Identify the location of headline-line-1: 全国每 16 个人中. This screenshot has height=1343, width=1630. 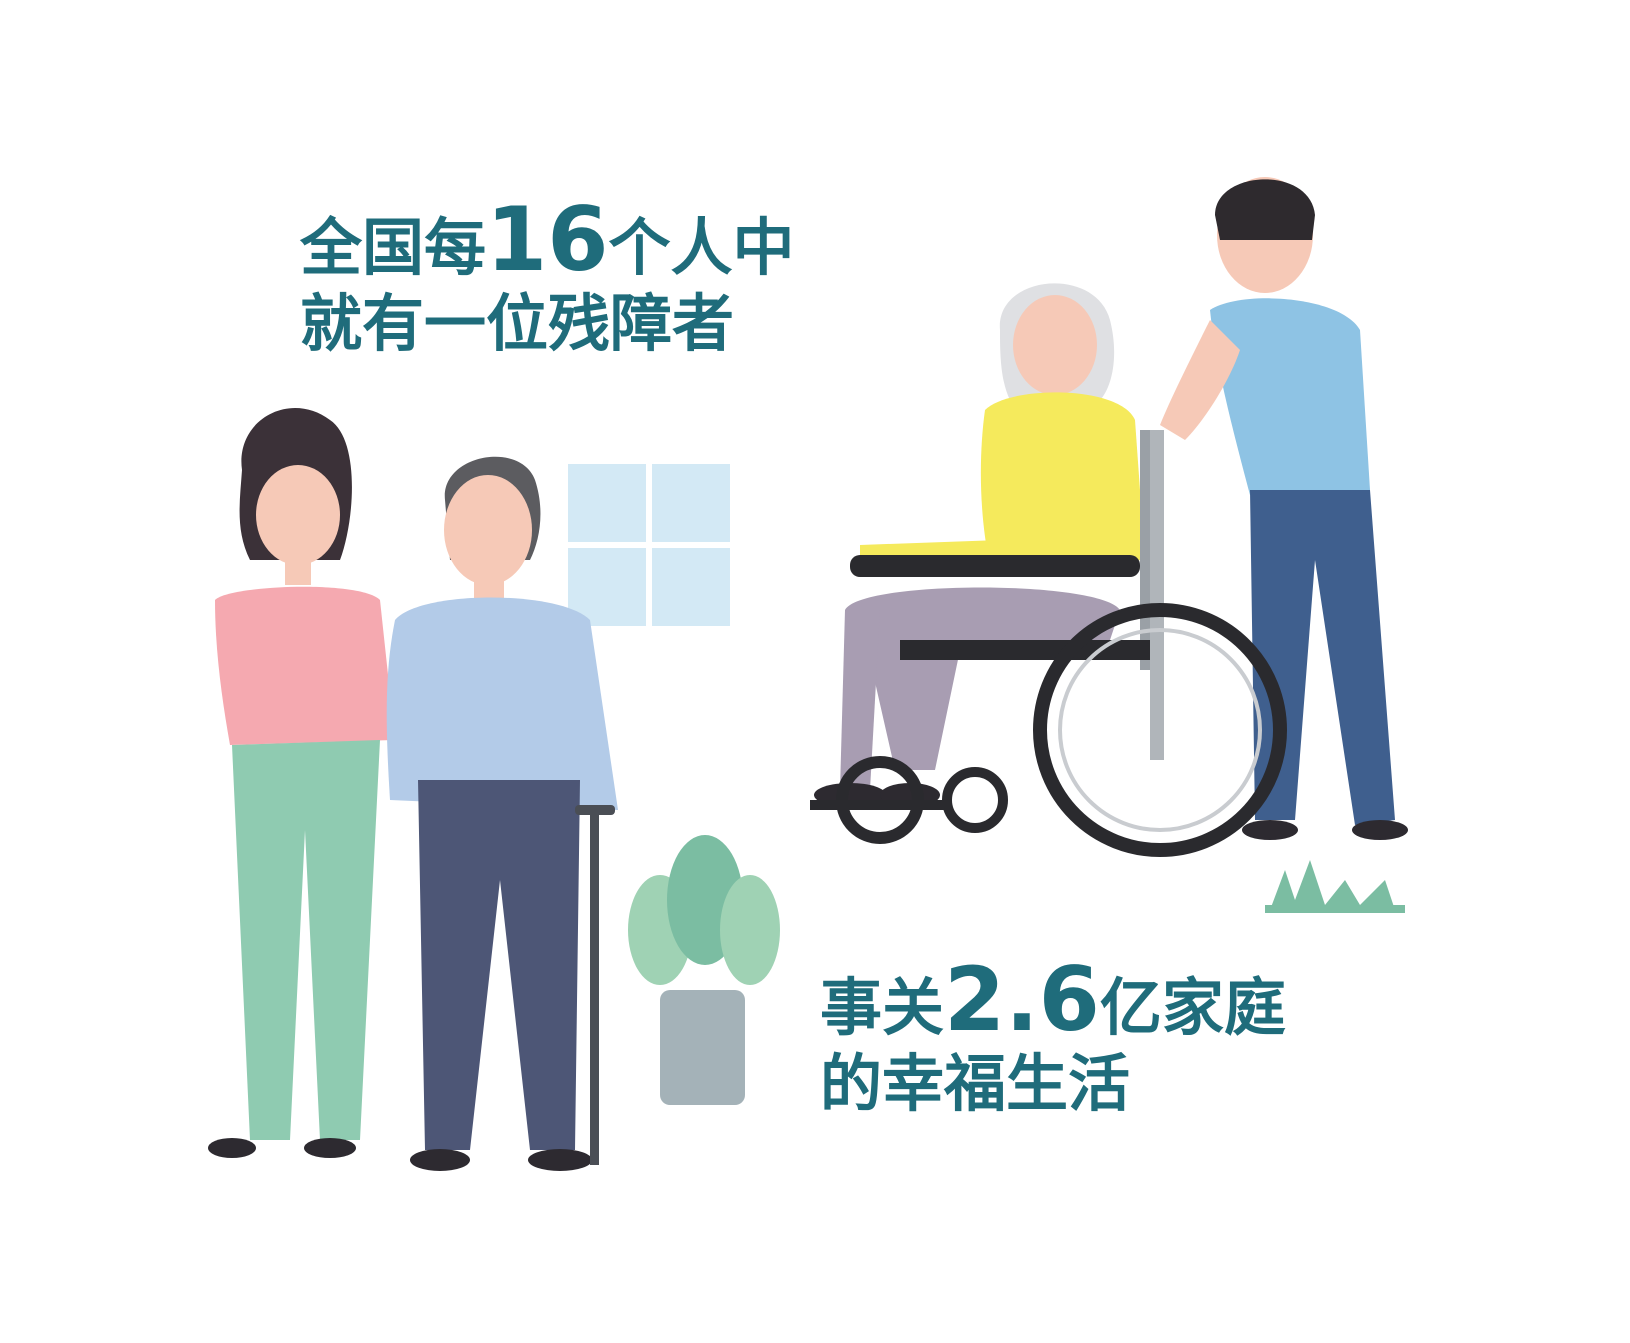
(547, 239).